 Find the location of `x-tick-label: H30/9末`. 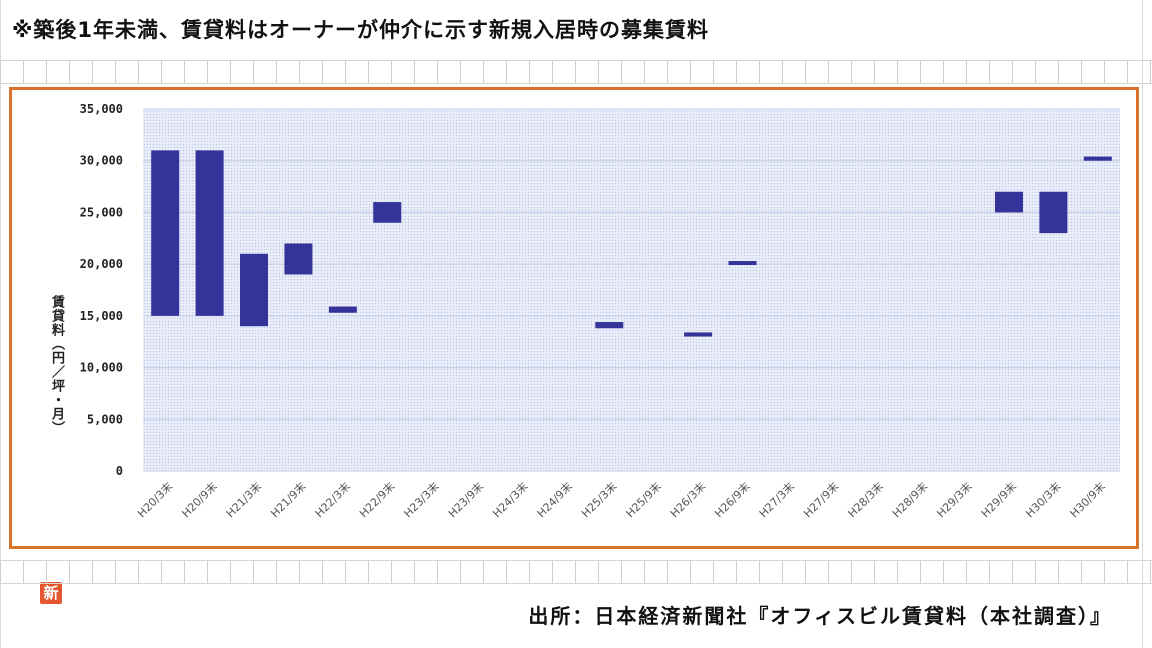

x-tick-label: H30/9末 is located at coordinates (1087, 499).